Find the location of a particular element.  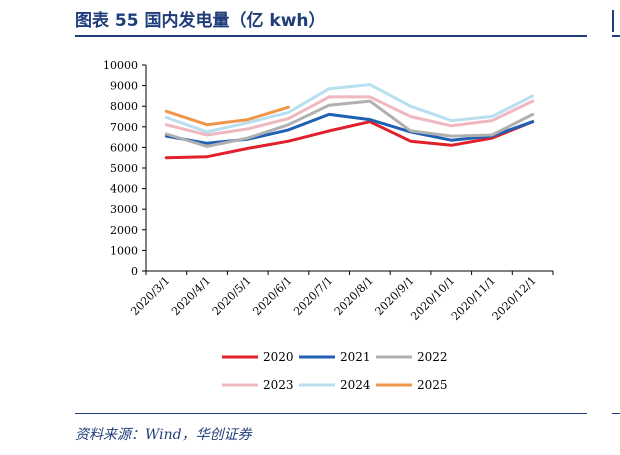

y-tick-label: 1000 is located at coordinates (124, 250).